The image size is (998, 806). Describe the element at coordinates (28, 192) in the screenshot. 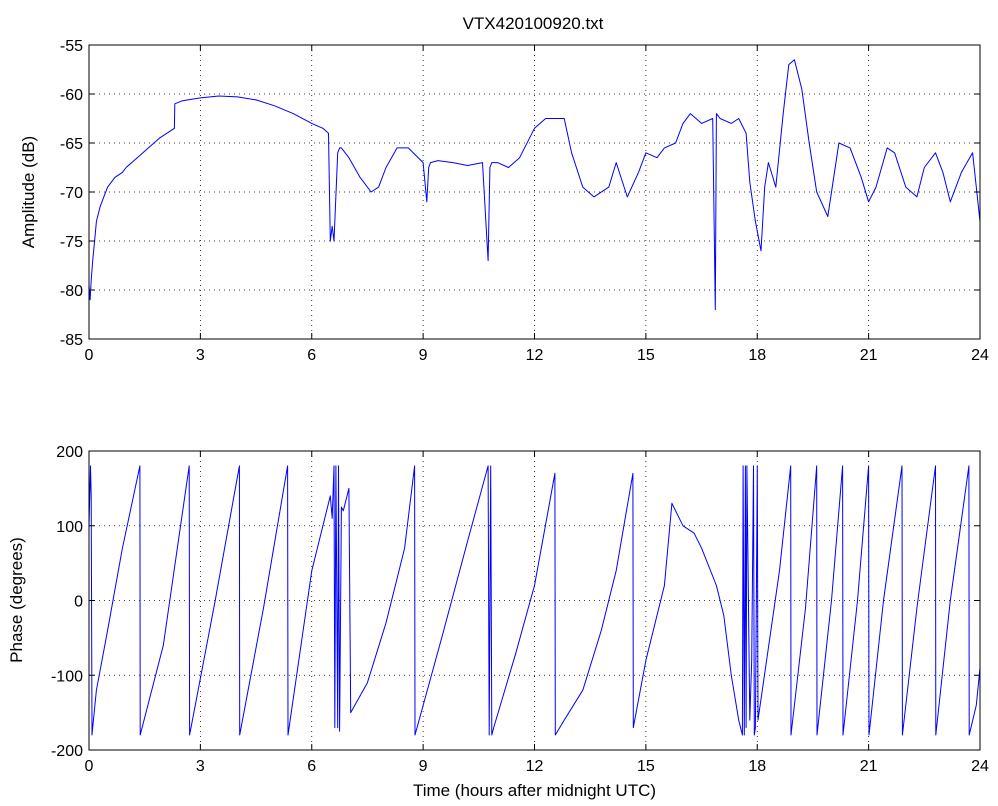

I see `amplitude-ylabel: Amplitude (dB)` at that location.